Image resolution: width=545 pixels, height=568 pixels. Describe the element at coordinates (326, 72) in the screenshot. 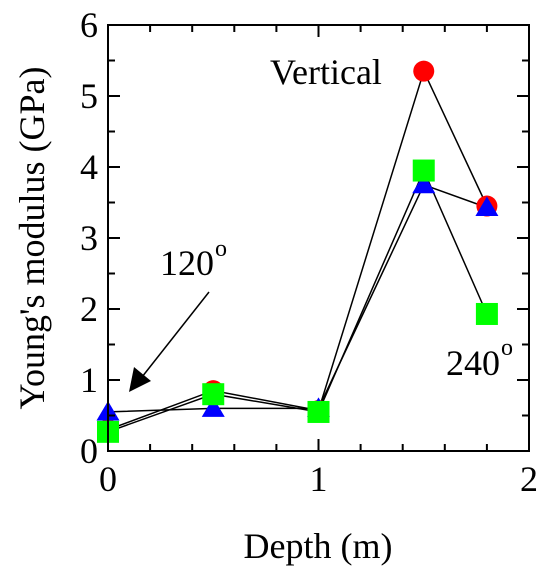

I see `annotation-vertical: Vertical` at that location.